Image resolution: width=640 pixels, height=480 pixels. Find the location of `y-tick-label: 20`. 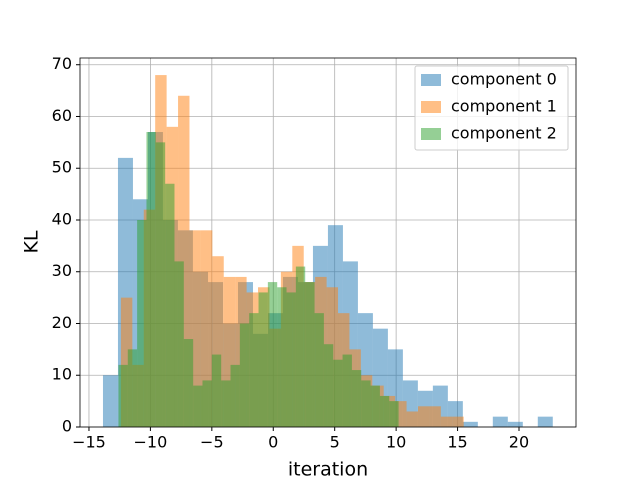

y-tick-label: 20 is located at coordinates (62, 322).